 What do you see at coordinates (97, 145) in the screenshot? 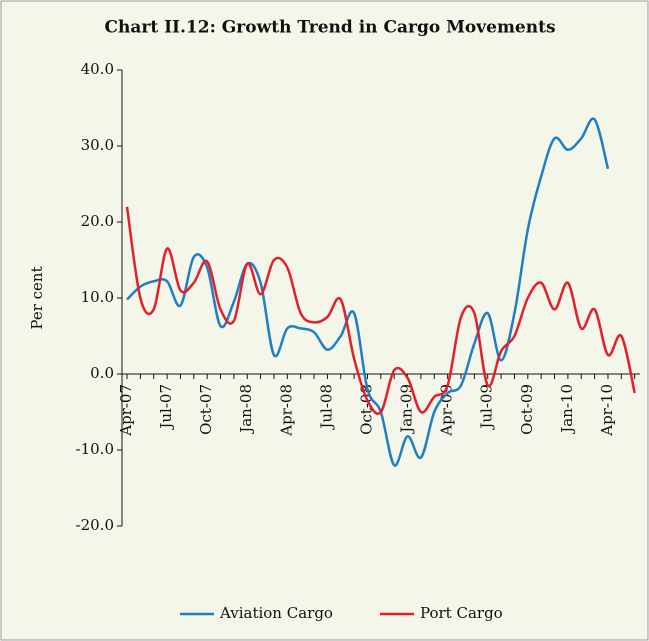
I see `y-tick-label: 30.0` at bounding box center [97, 145].